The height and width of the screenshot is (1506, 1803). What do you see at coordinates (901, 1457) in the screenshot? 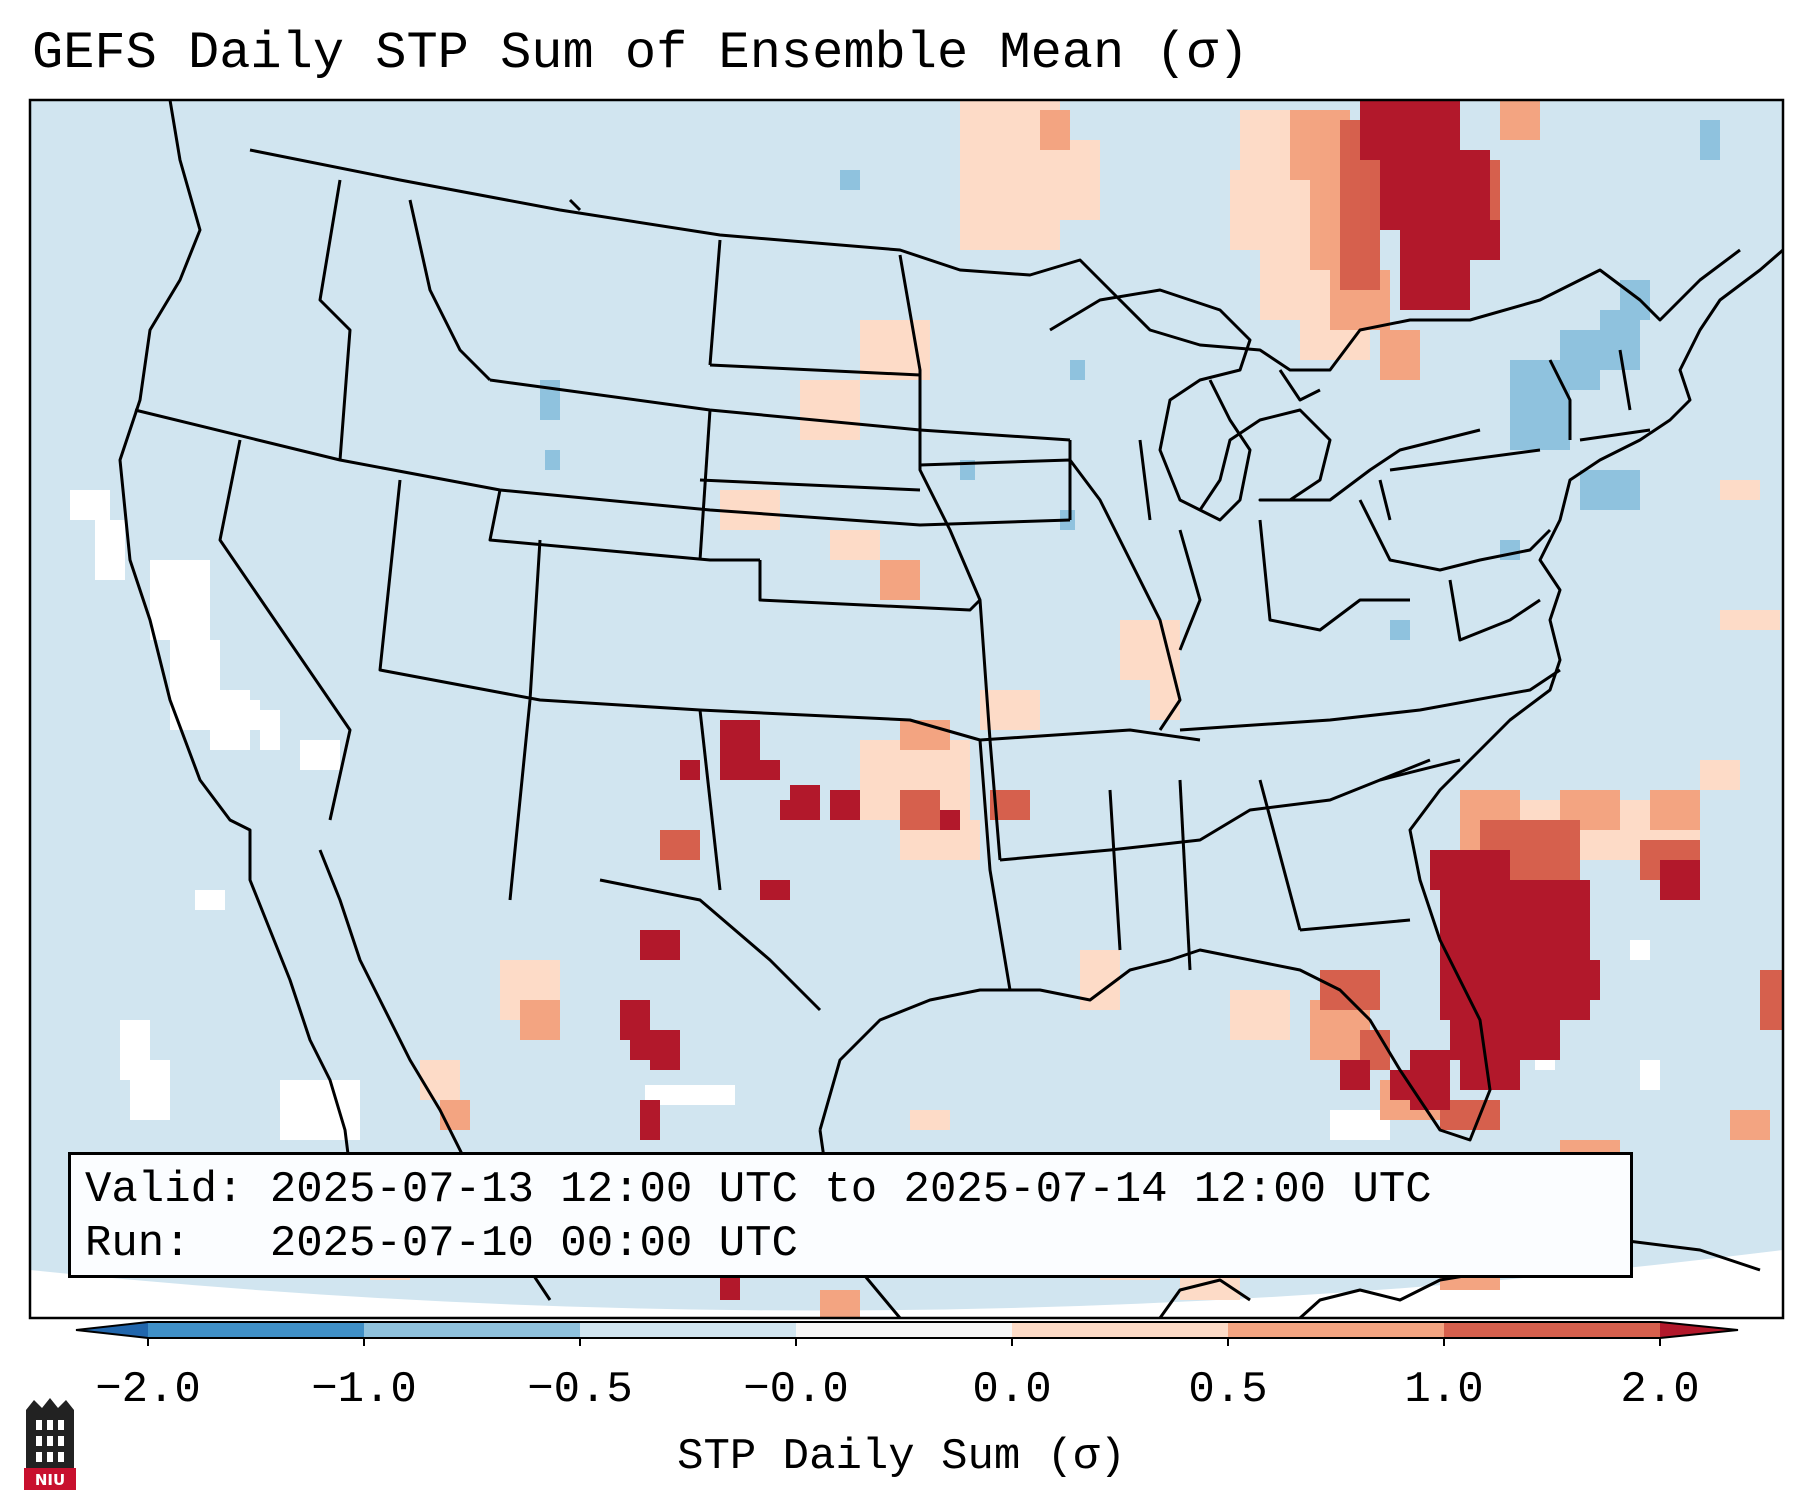
I see `colorbar-label: STP Daily Sum (σ)` at bounding box center [901, 1457].